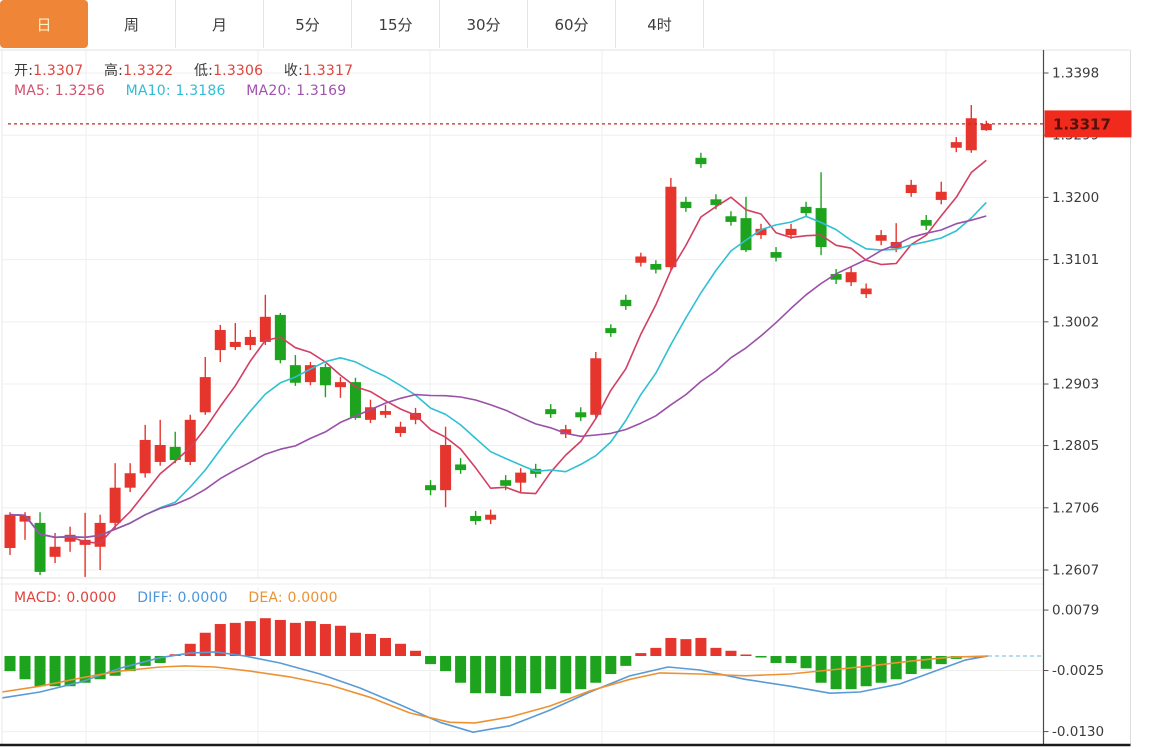  Describe the element at coordinates (312, 598) in the screenshot. I see `dea-value: 0.0000` at that location.